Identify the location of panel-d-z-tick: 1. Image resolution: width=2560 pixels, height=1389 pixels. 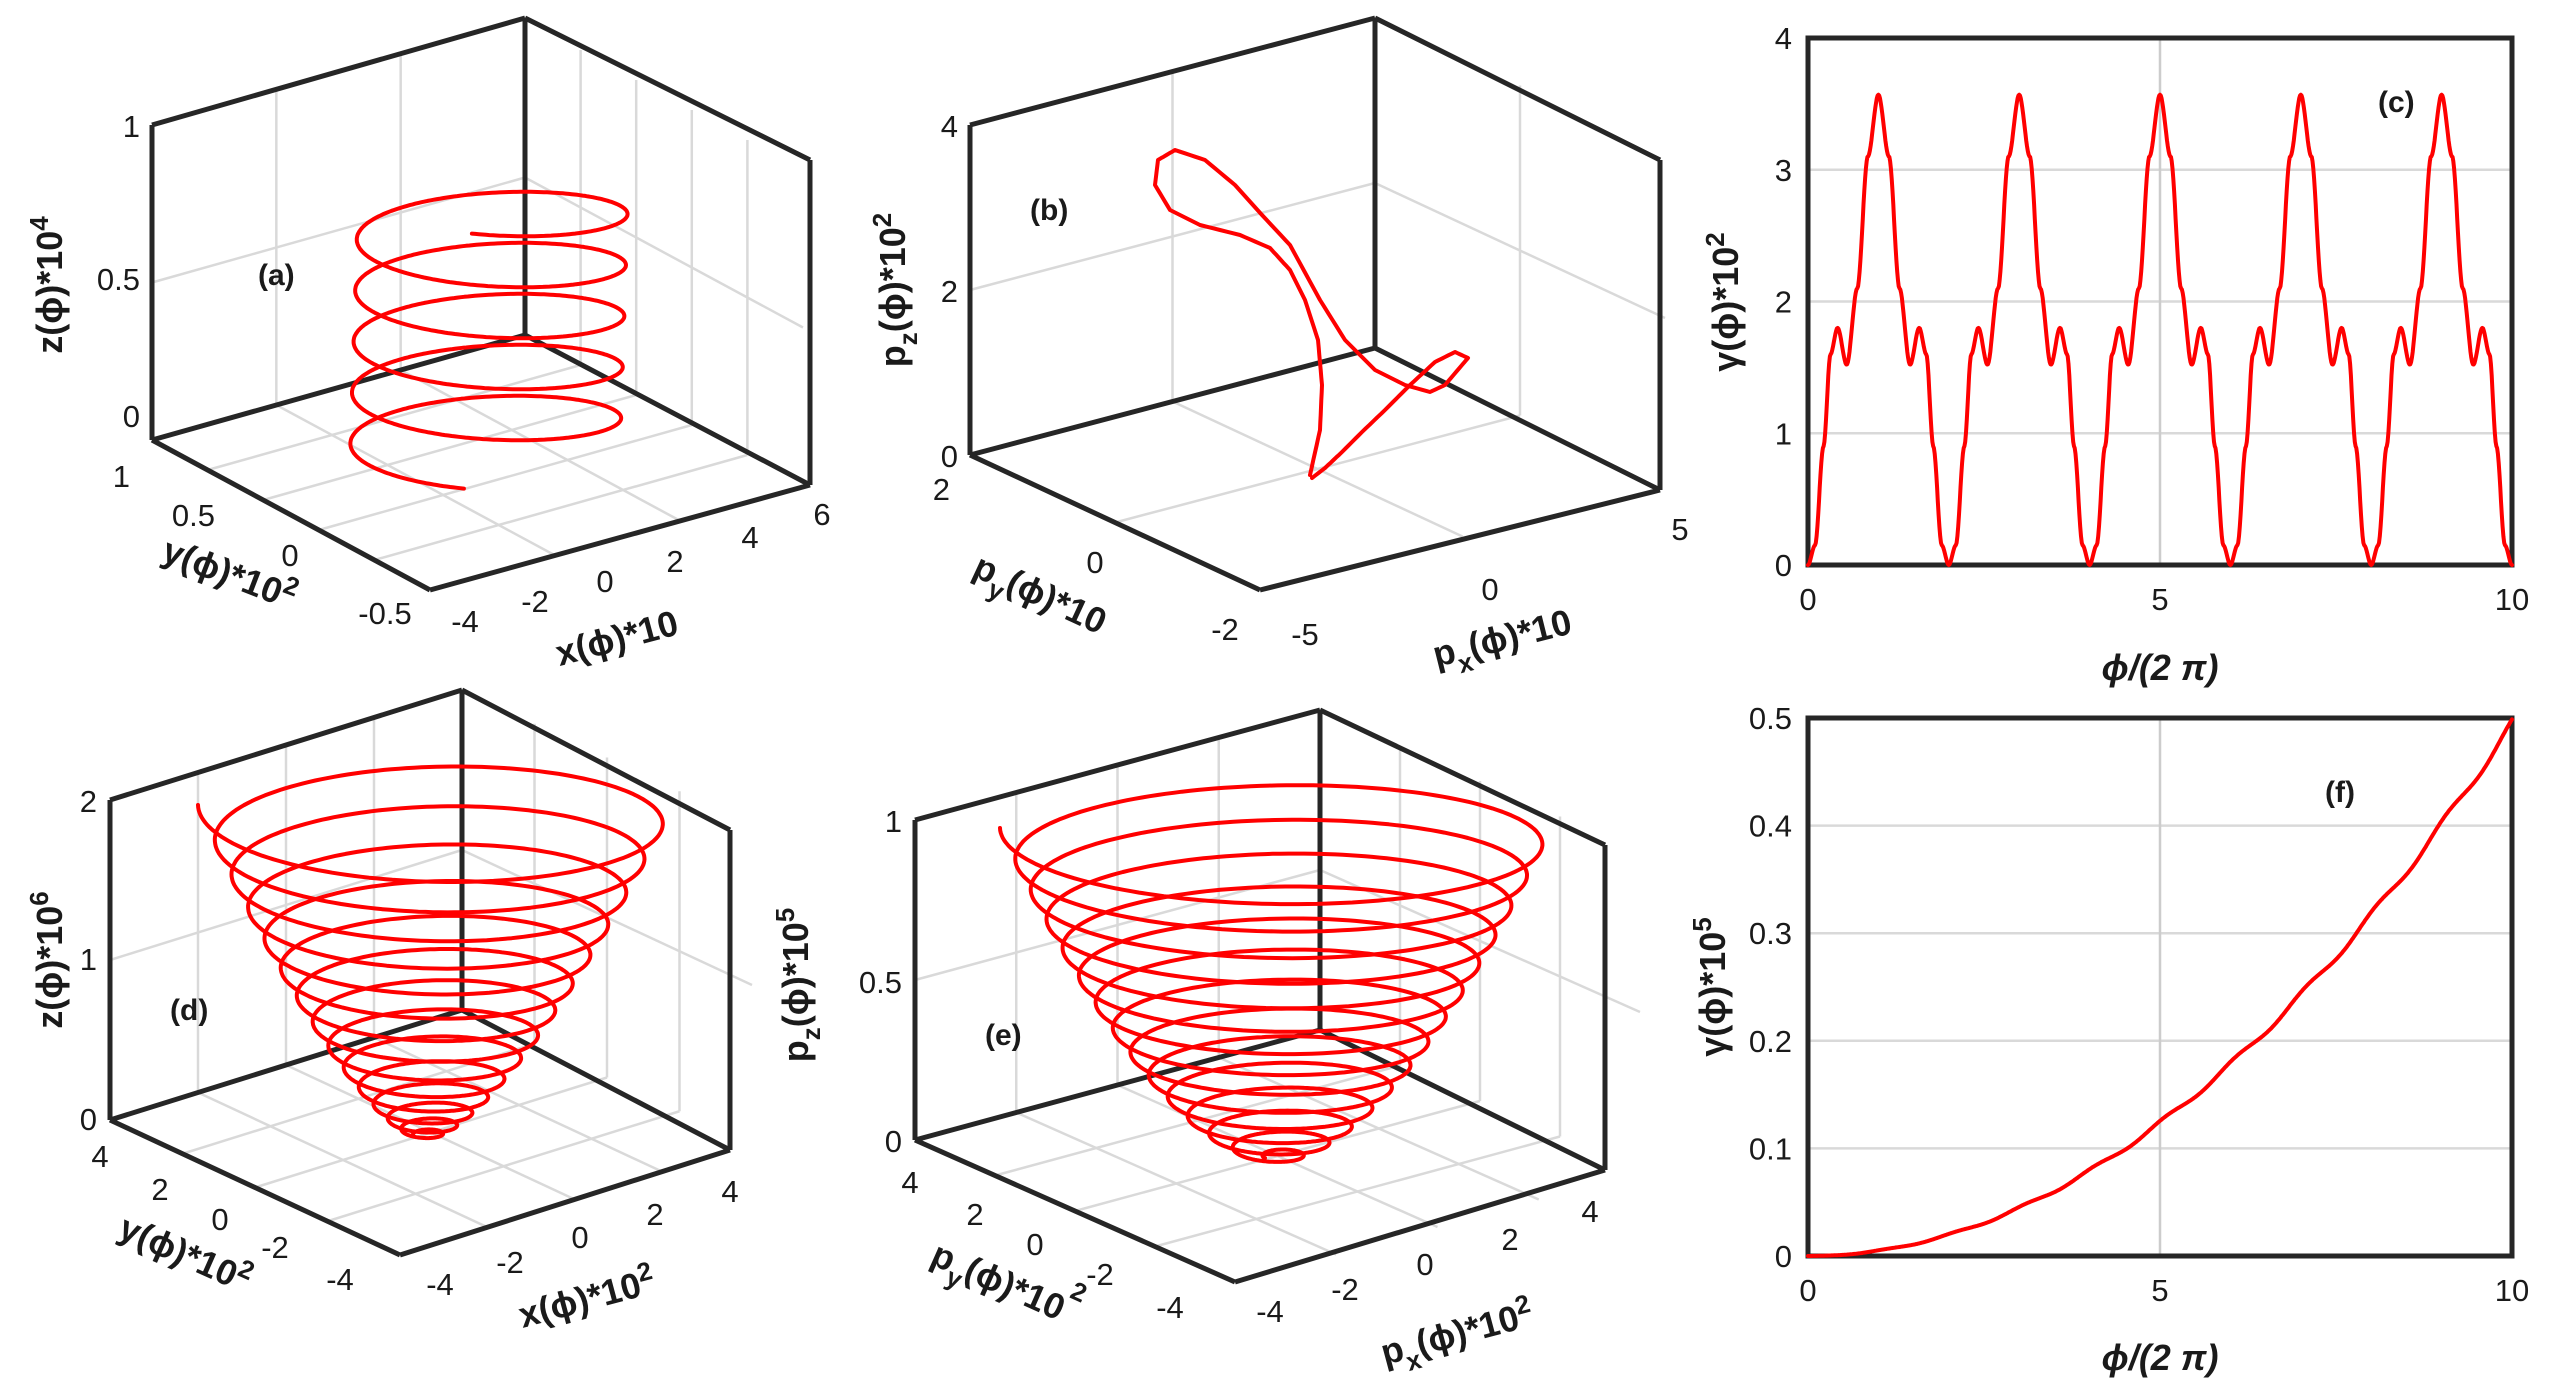
(88, 959).